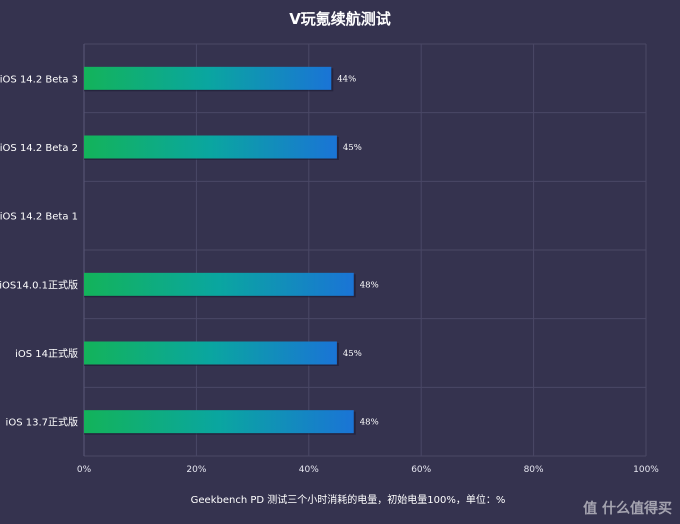  I want to click on category-label: iOS14.0.1正式版, so click(39, 284).